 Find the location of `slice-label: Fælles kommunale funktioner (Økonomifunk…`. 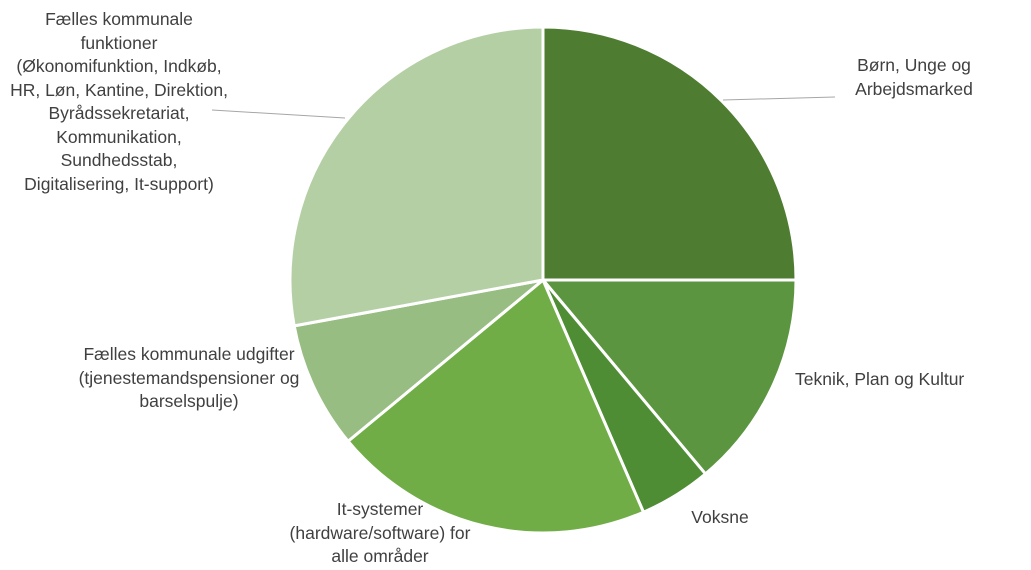

slice-label: Fælles kommunale funktioner (Økonomifunk… is located at coordinates (119, 101).